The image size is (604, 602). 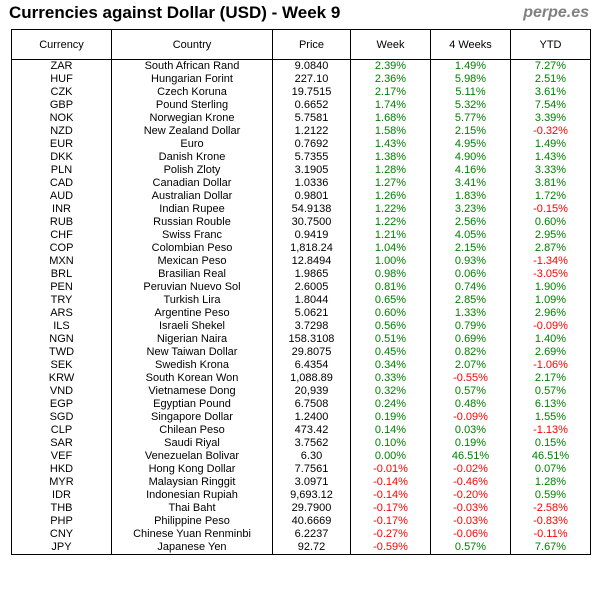 I want to click on table-row: RUB Russian Rouble 30.7500 1.22% 2.56% 0.60%, so click(x=301, y=222).